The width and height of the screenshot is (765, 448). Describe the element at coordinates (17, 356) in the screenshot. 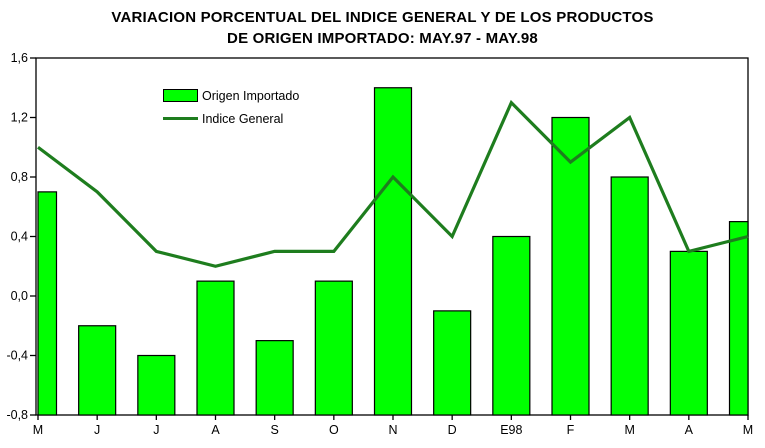

I see `y-tick-label: -0,4` at that location.